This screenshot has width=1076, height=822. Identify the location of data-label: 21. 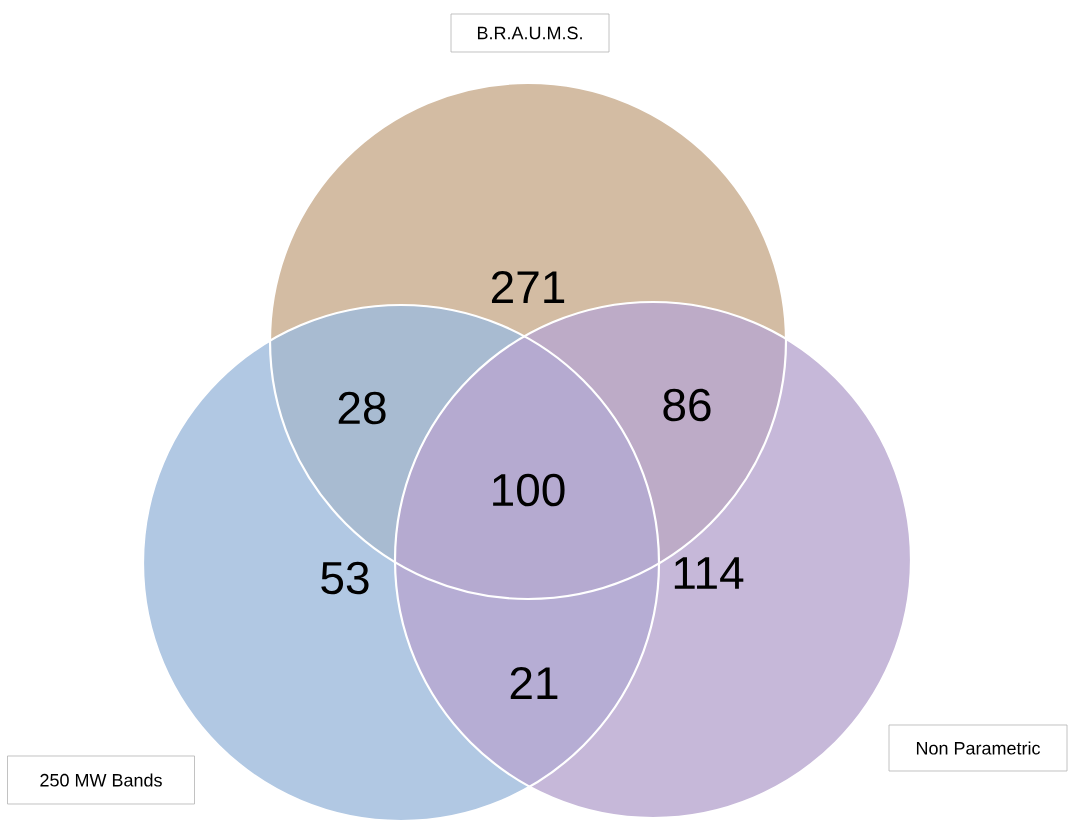
(534, 683).